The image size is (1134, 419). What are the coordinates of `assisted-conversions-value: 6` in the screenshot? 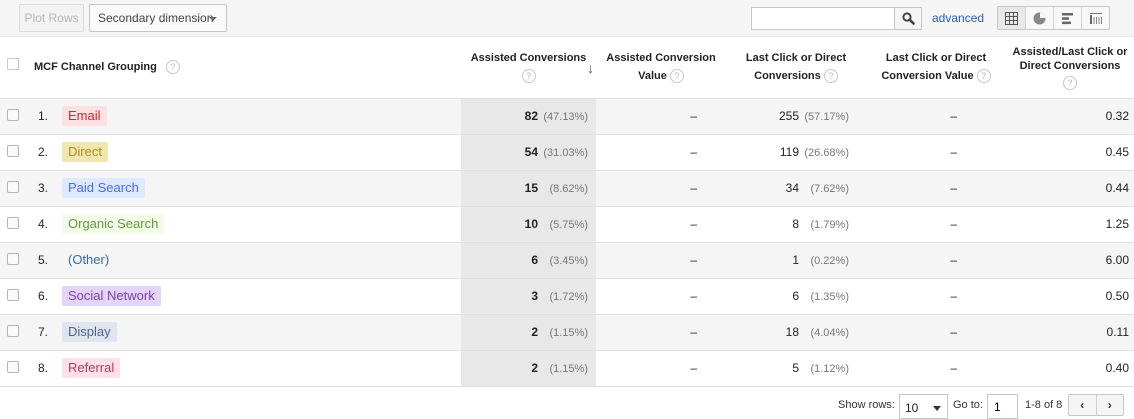 It's located at (534, 260).